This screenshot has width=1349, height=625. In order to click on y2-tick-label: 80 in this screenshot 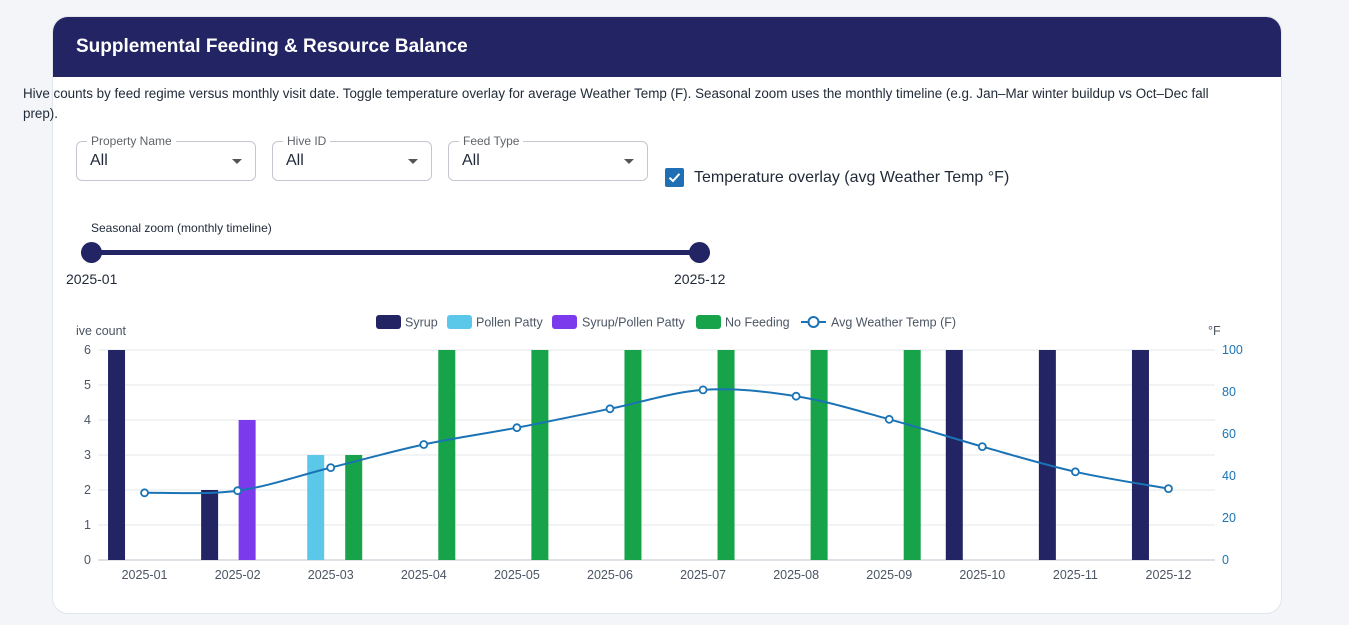, I will do `click(1229, 392)`.